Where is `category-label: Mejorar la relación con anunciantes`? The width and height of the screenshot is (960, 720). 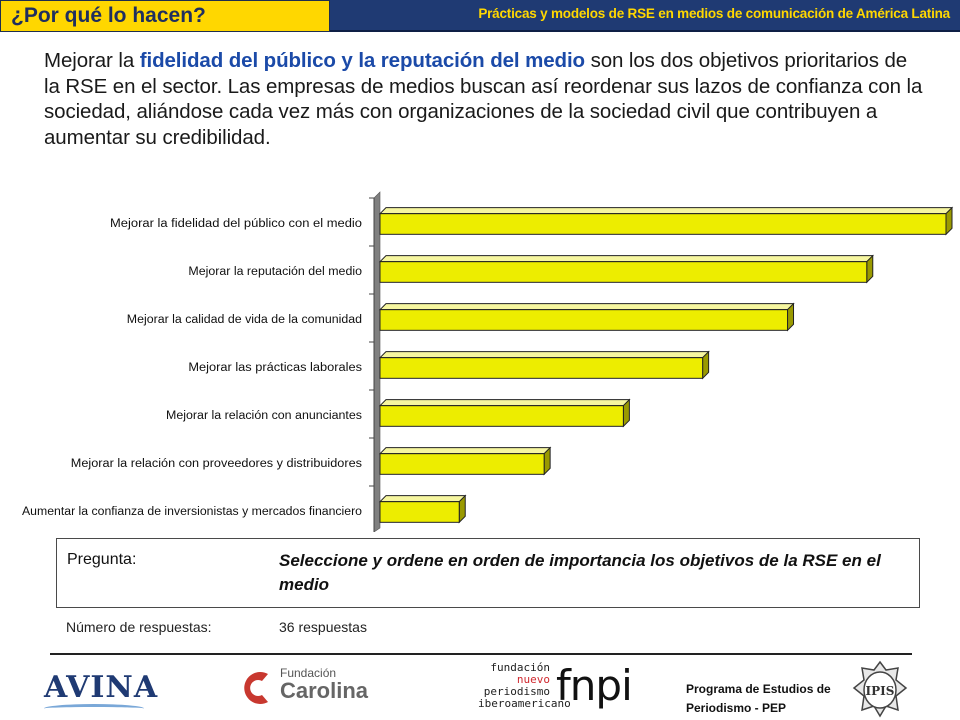
category-label: Mejorar la relación con anunciantes is located at coordinates (264, 416).